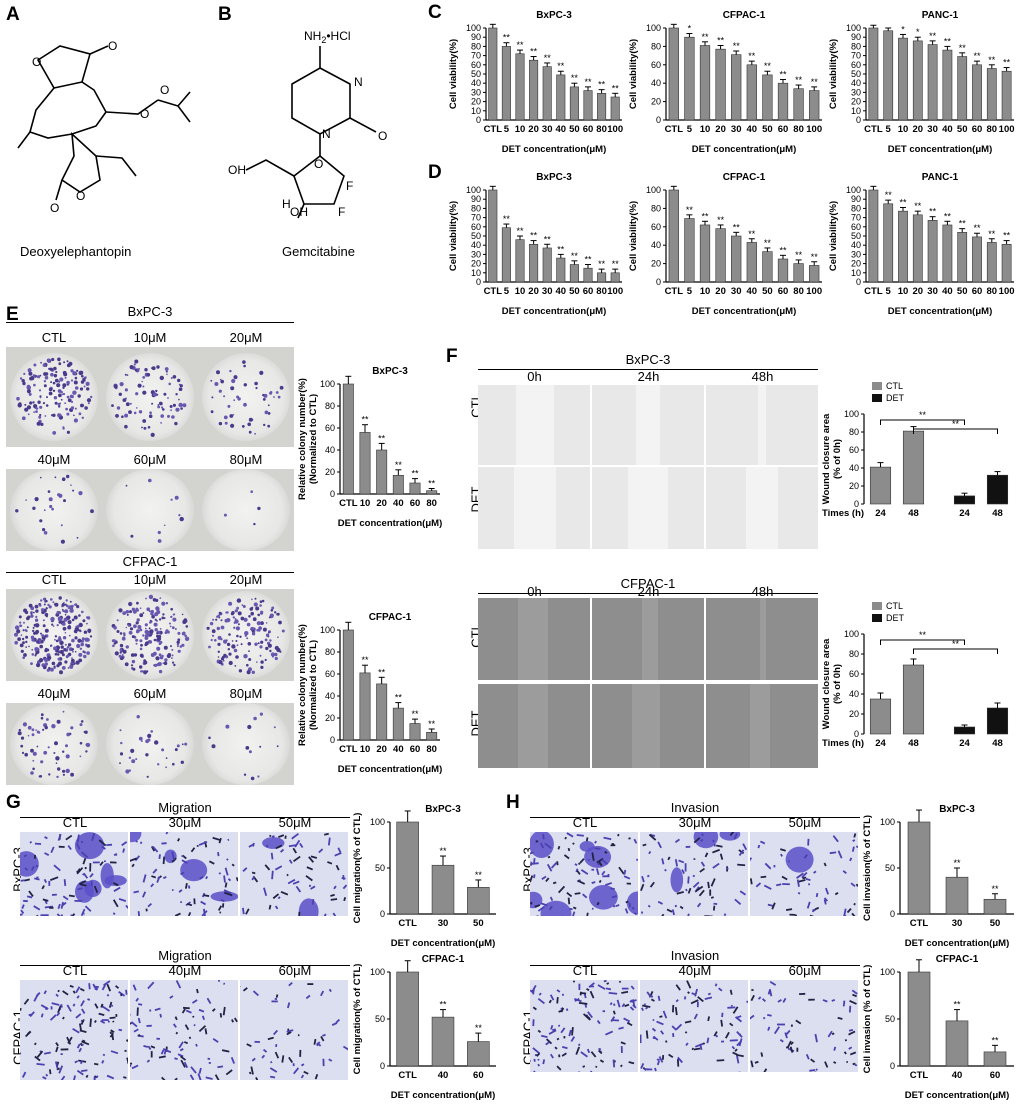 This screenshot has width=1020, height=1104. I want to click on y-axis-label: Relative colony number(%), so click(302, 685).